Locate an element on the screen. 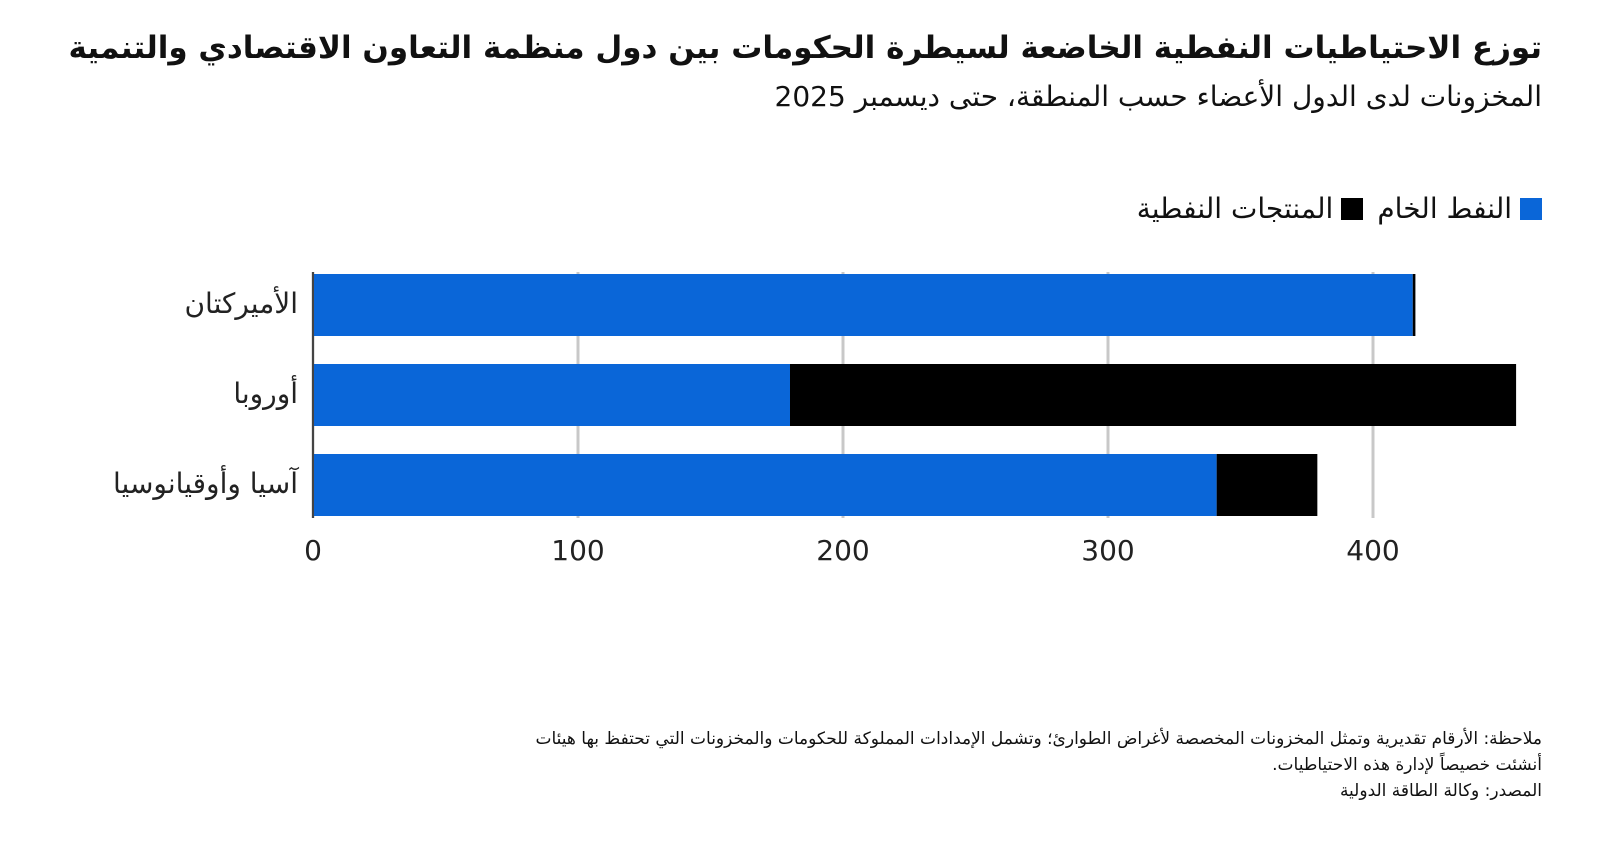  note: أنشئت خصيصاً لإدارة هذه الاحتياطيات. is located at coordinates (1407, 765).